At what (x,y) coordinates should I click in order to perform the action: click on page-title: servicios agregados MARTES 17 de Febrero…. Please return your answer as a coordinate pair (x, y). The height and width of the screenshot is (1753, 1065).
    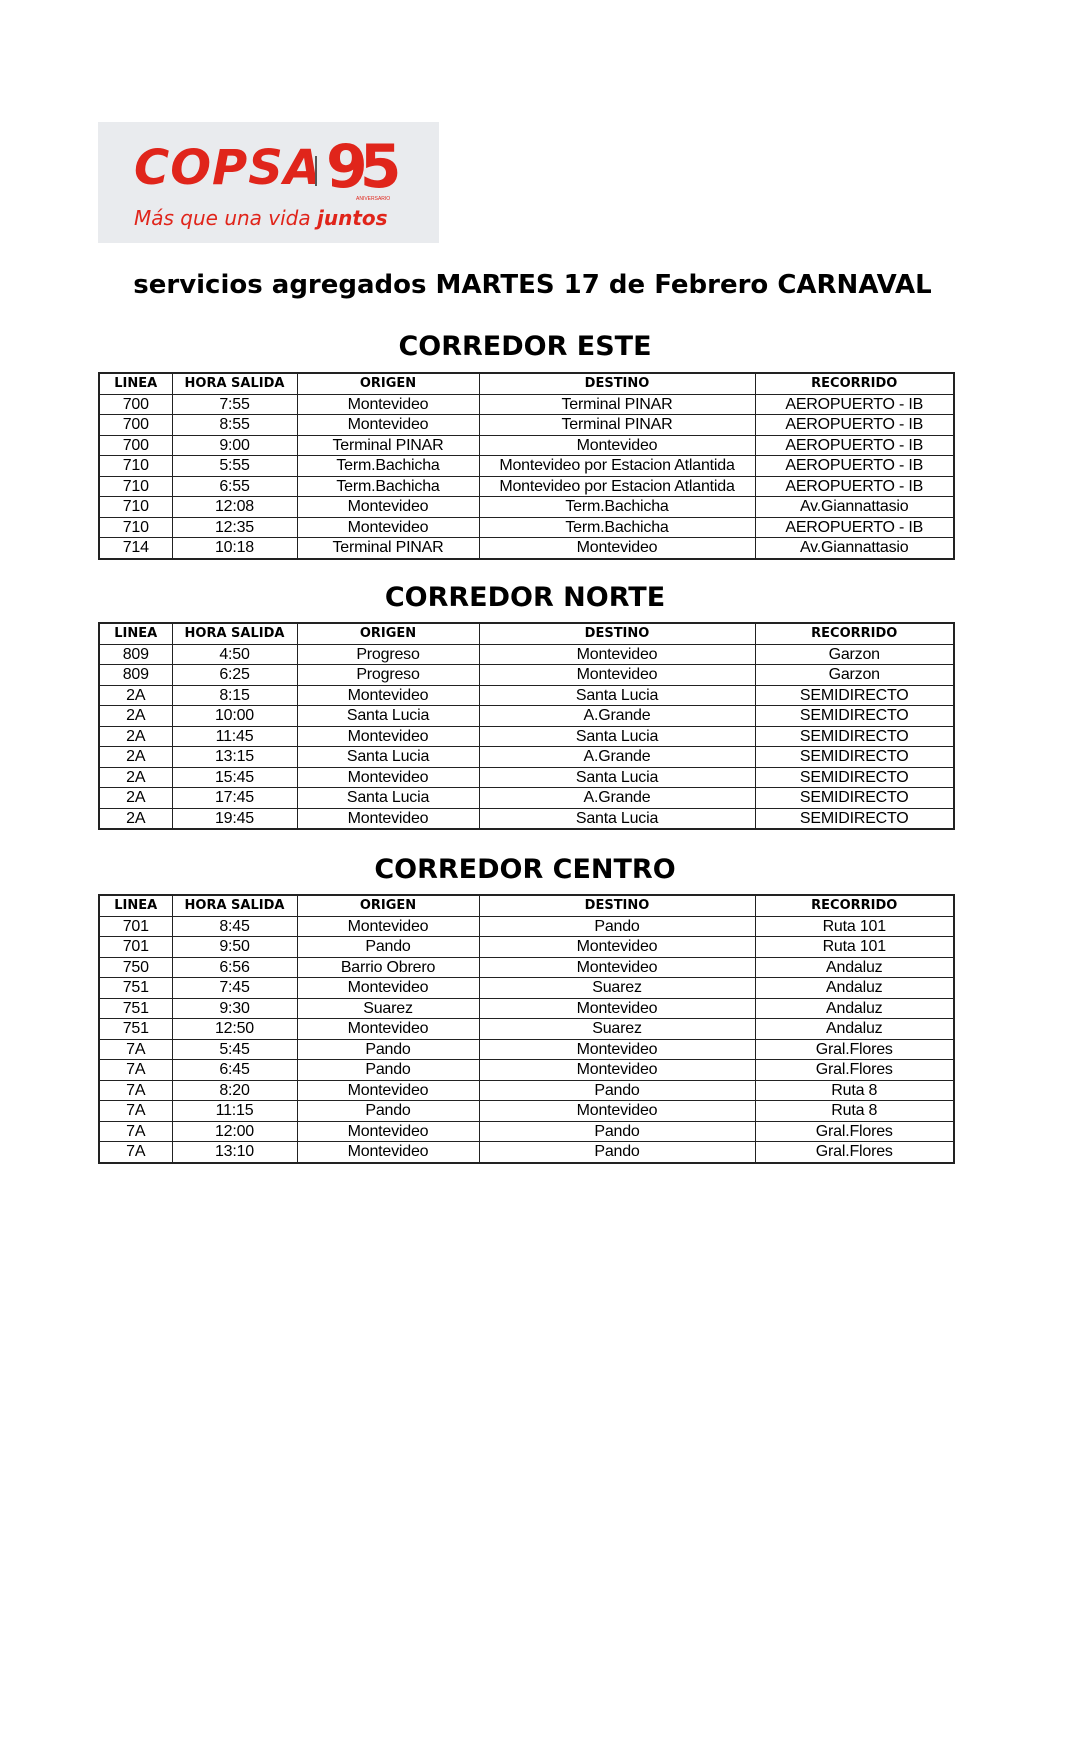
    Looking at the image, I should click on (532, 285).